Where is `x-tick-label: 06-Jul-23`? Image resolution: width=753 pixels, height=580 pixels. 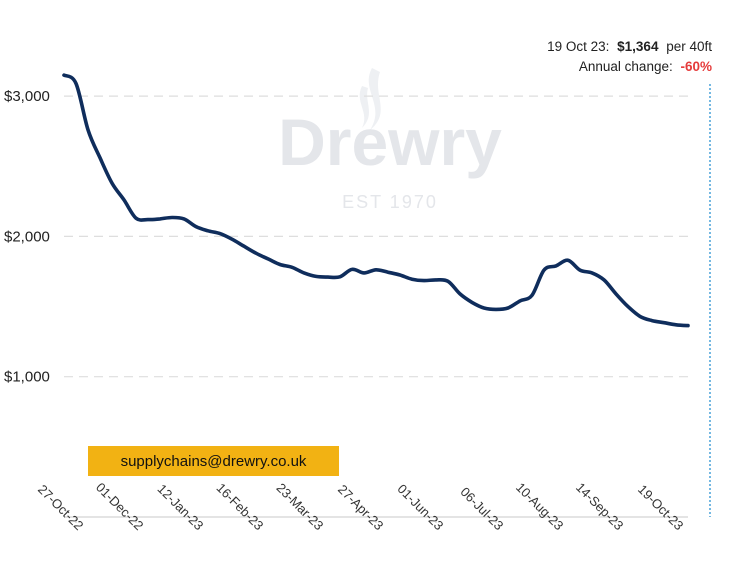 x-tick-label: 06-Jul-23 is located at coordinates (482, 508).